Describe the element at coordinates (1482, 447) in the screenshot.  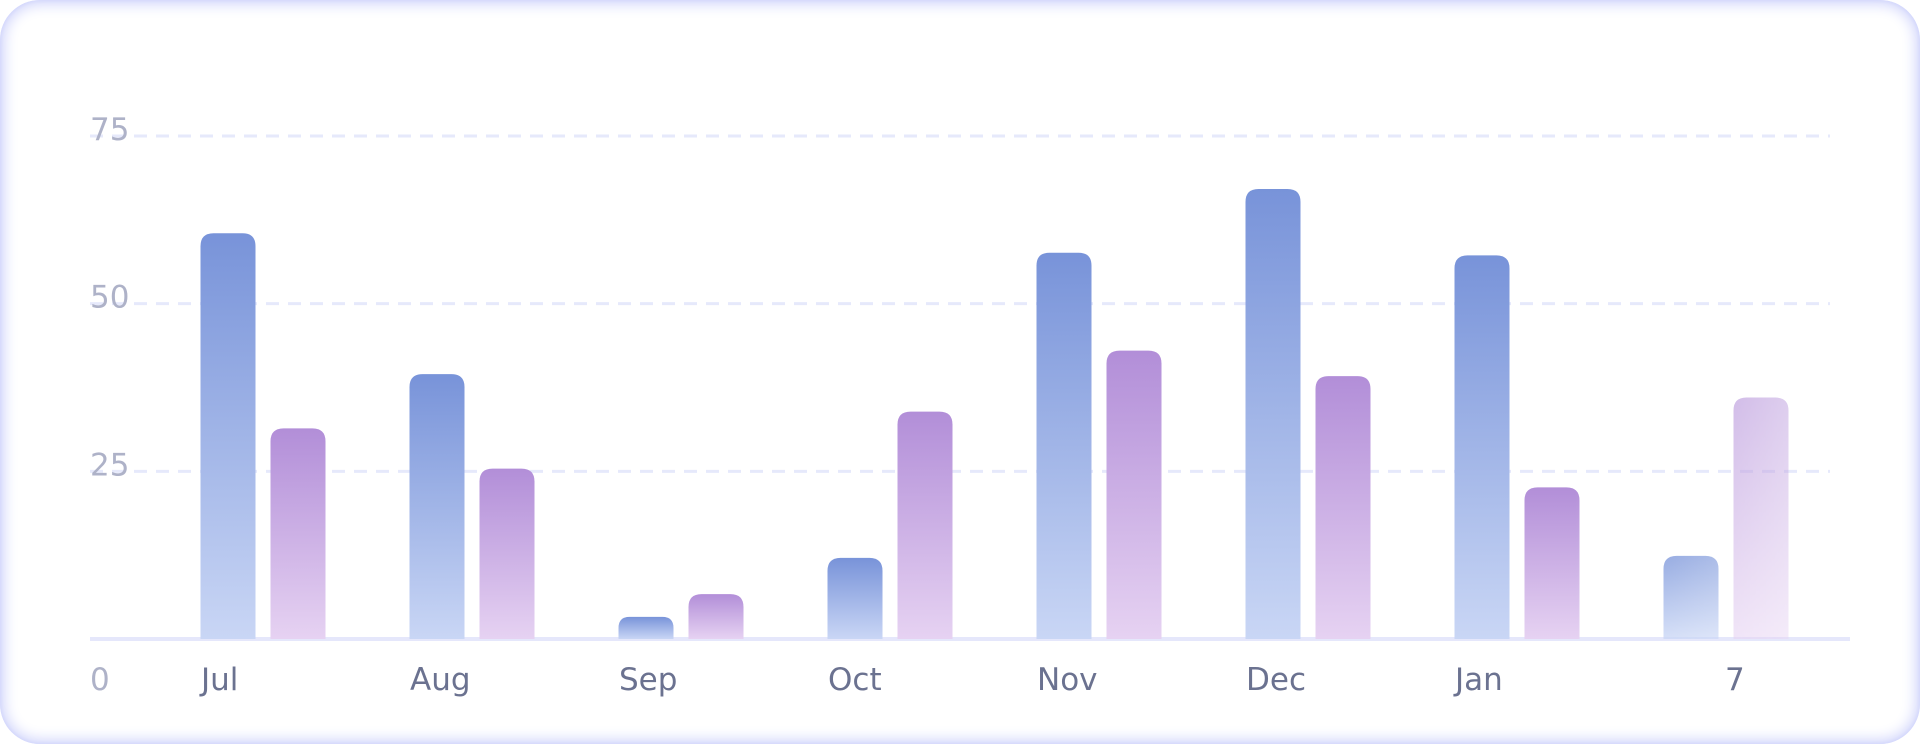
I see `bar-series-1-jan` at that location.